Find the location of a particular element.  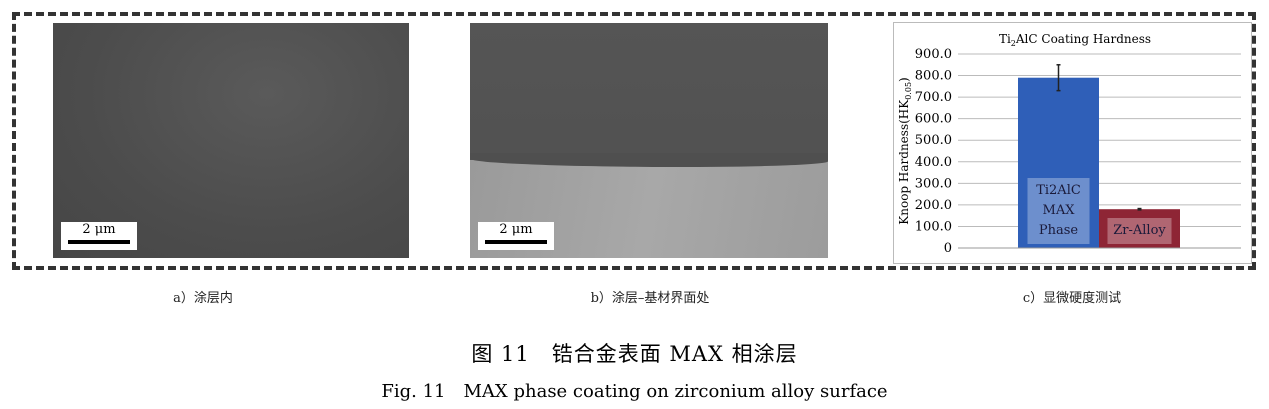

y-tick-label: 100.0 is located at coordinates (933, 226).